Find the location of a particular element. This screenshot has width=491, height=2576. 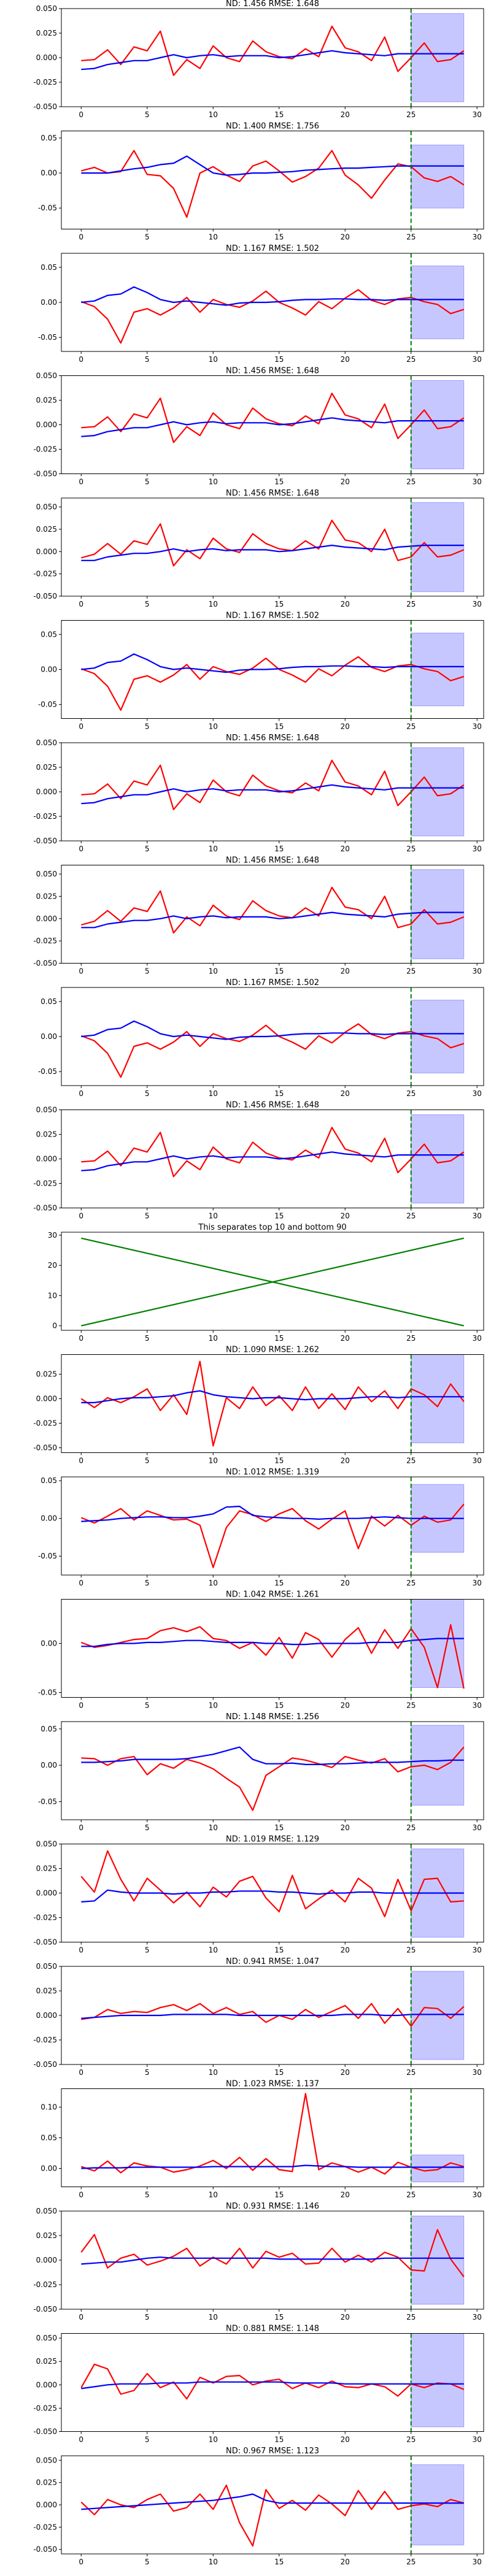

y-tick-label: -0.05 is located at coordinates (47, 1071).